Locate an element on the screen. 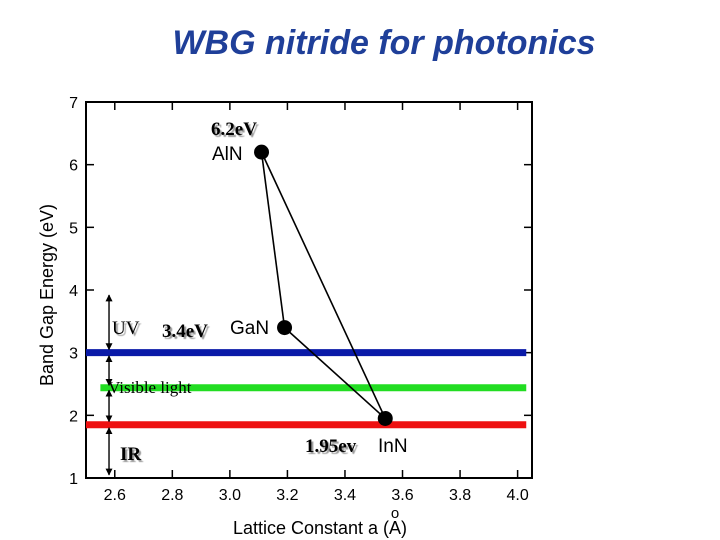 This screenshot has width=720, height=540. inn-label: InN is located at coordinates (393, 446).